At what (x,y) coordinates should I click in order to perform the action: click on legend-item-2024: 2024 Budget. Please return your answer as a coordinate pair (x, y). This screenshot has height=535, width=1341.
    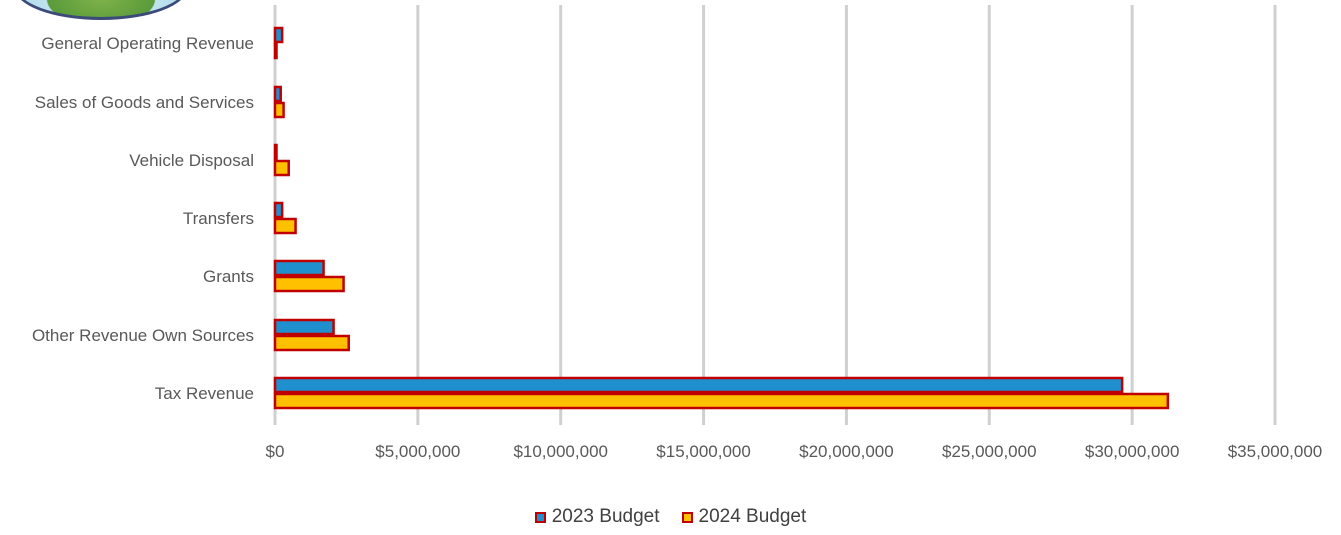
    Looking at the image, I should click on (744, 517).